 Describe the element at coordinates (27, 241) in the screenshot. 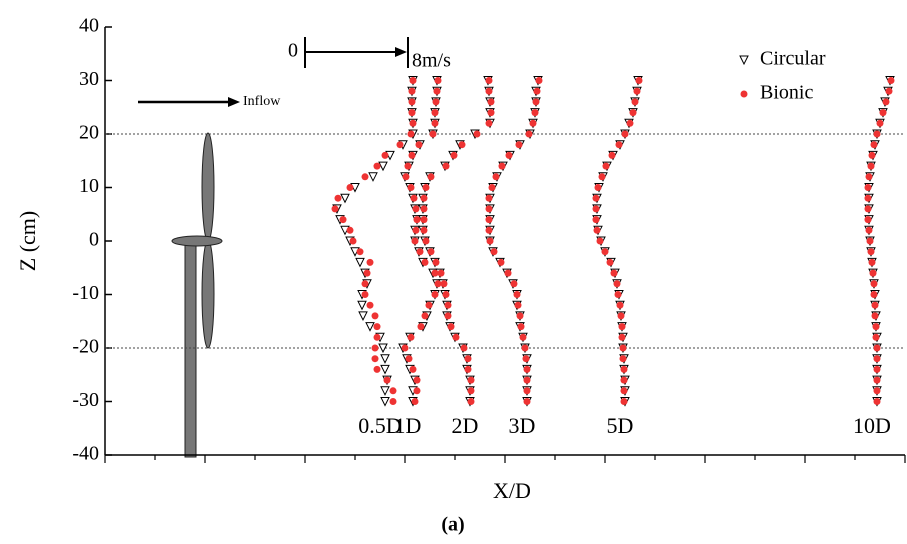

I see `y-axis-label: Z (cm)` at that location.